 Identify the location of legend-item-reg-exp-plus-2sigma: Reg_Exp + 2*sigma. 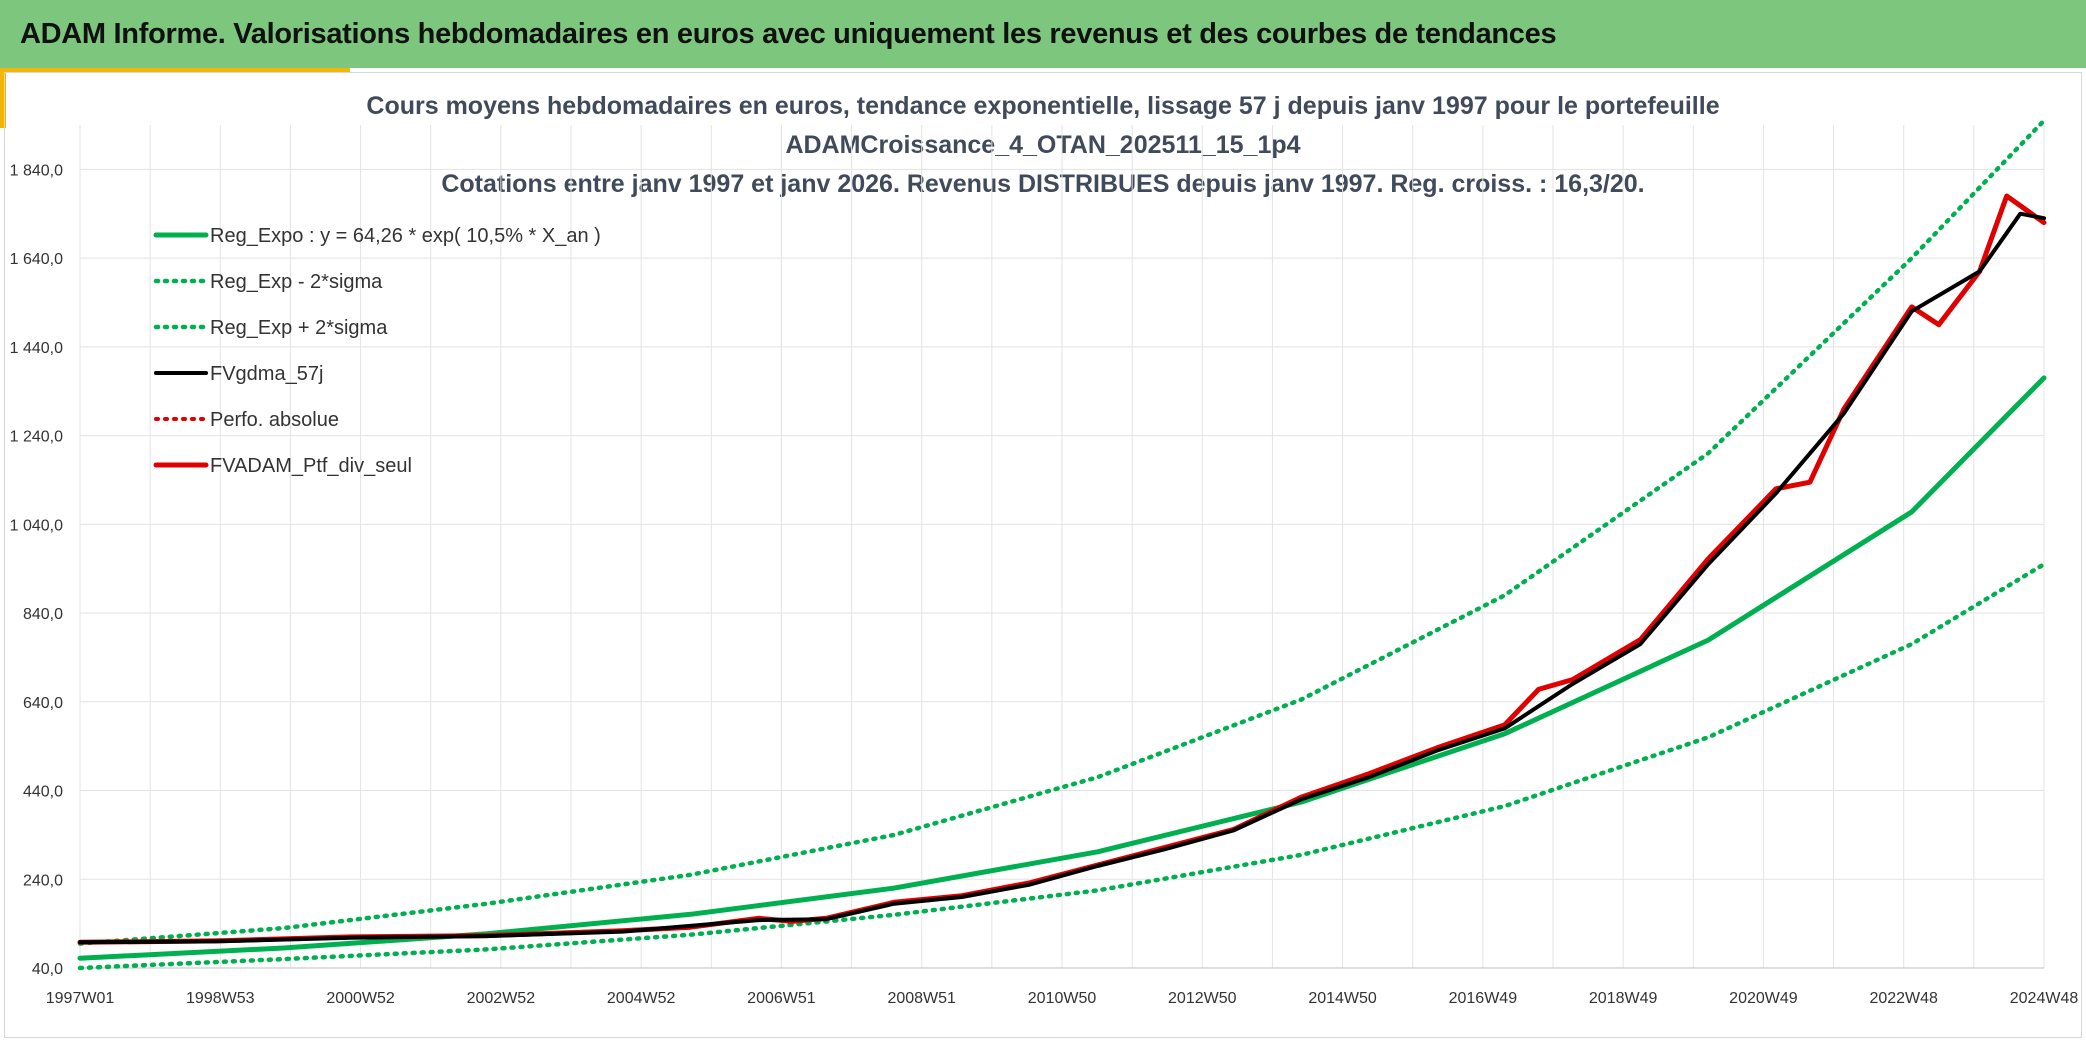
(270, 328).